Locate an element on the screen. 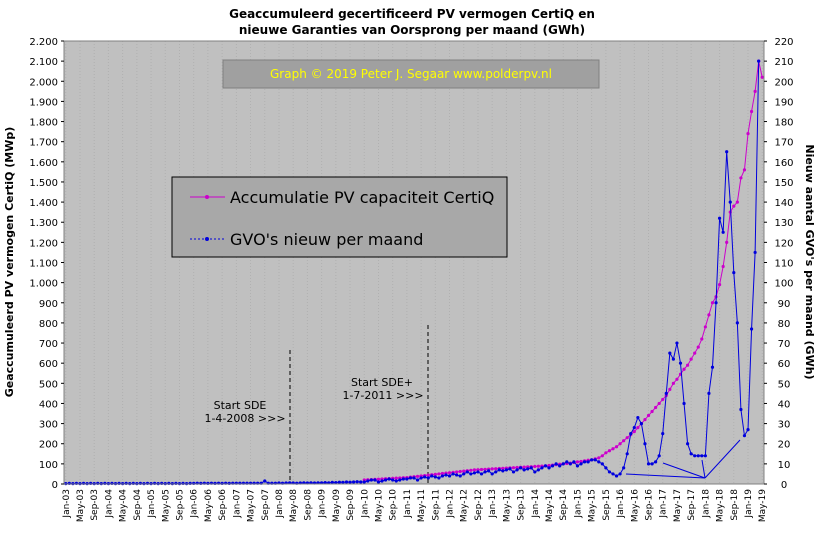 The width and height of the screenshot is (821, 535). y-tick-label: 1.300 is located at coordinates (43, 223).